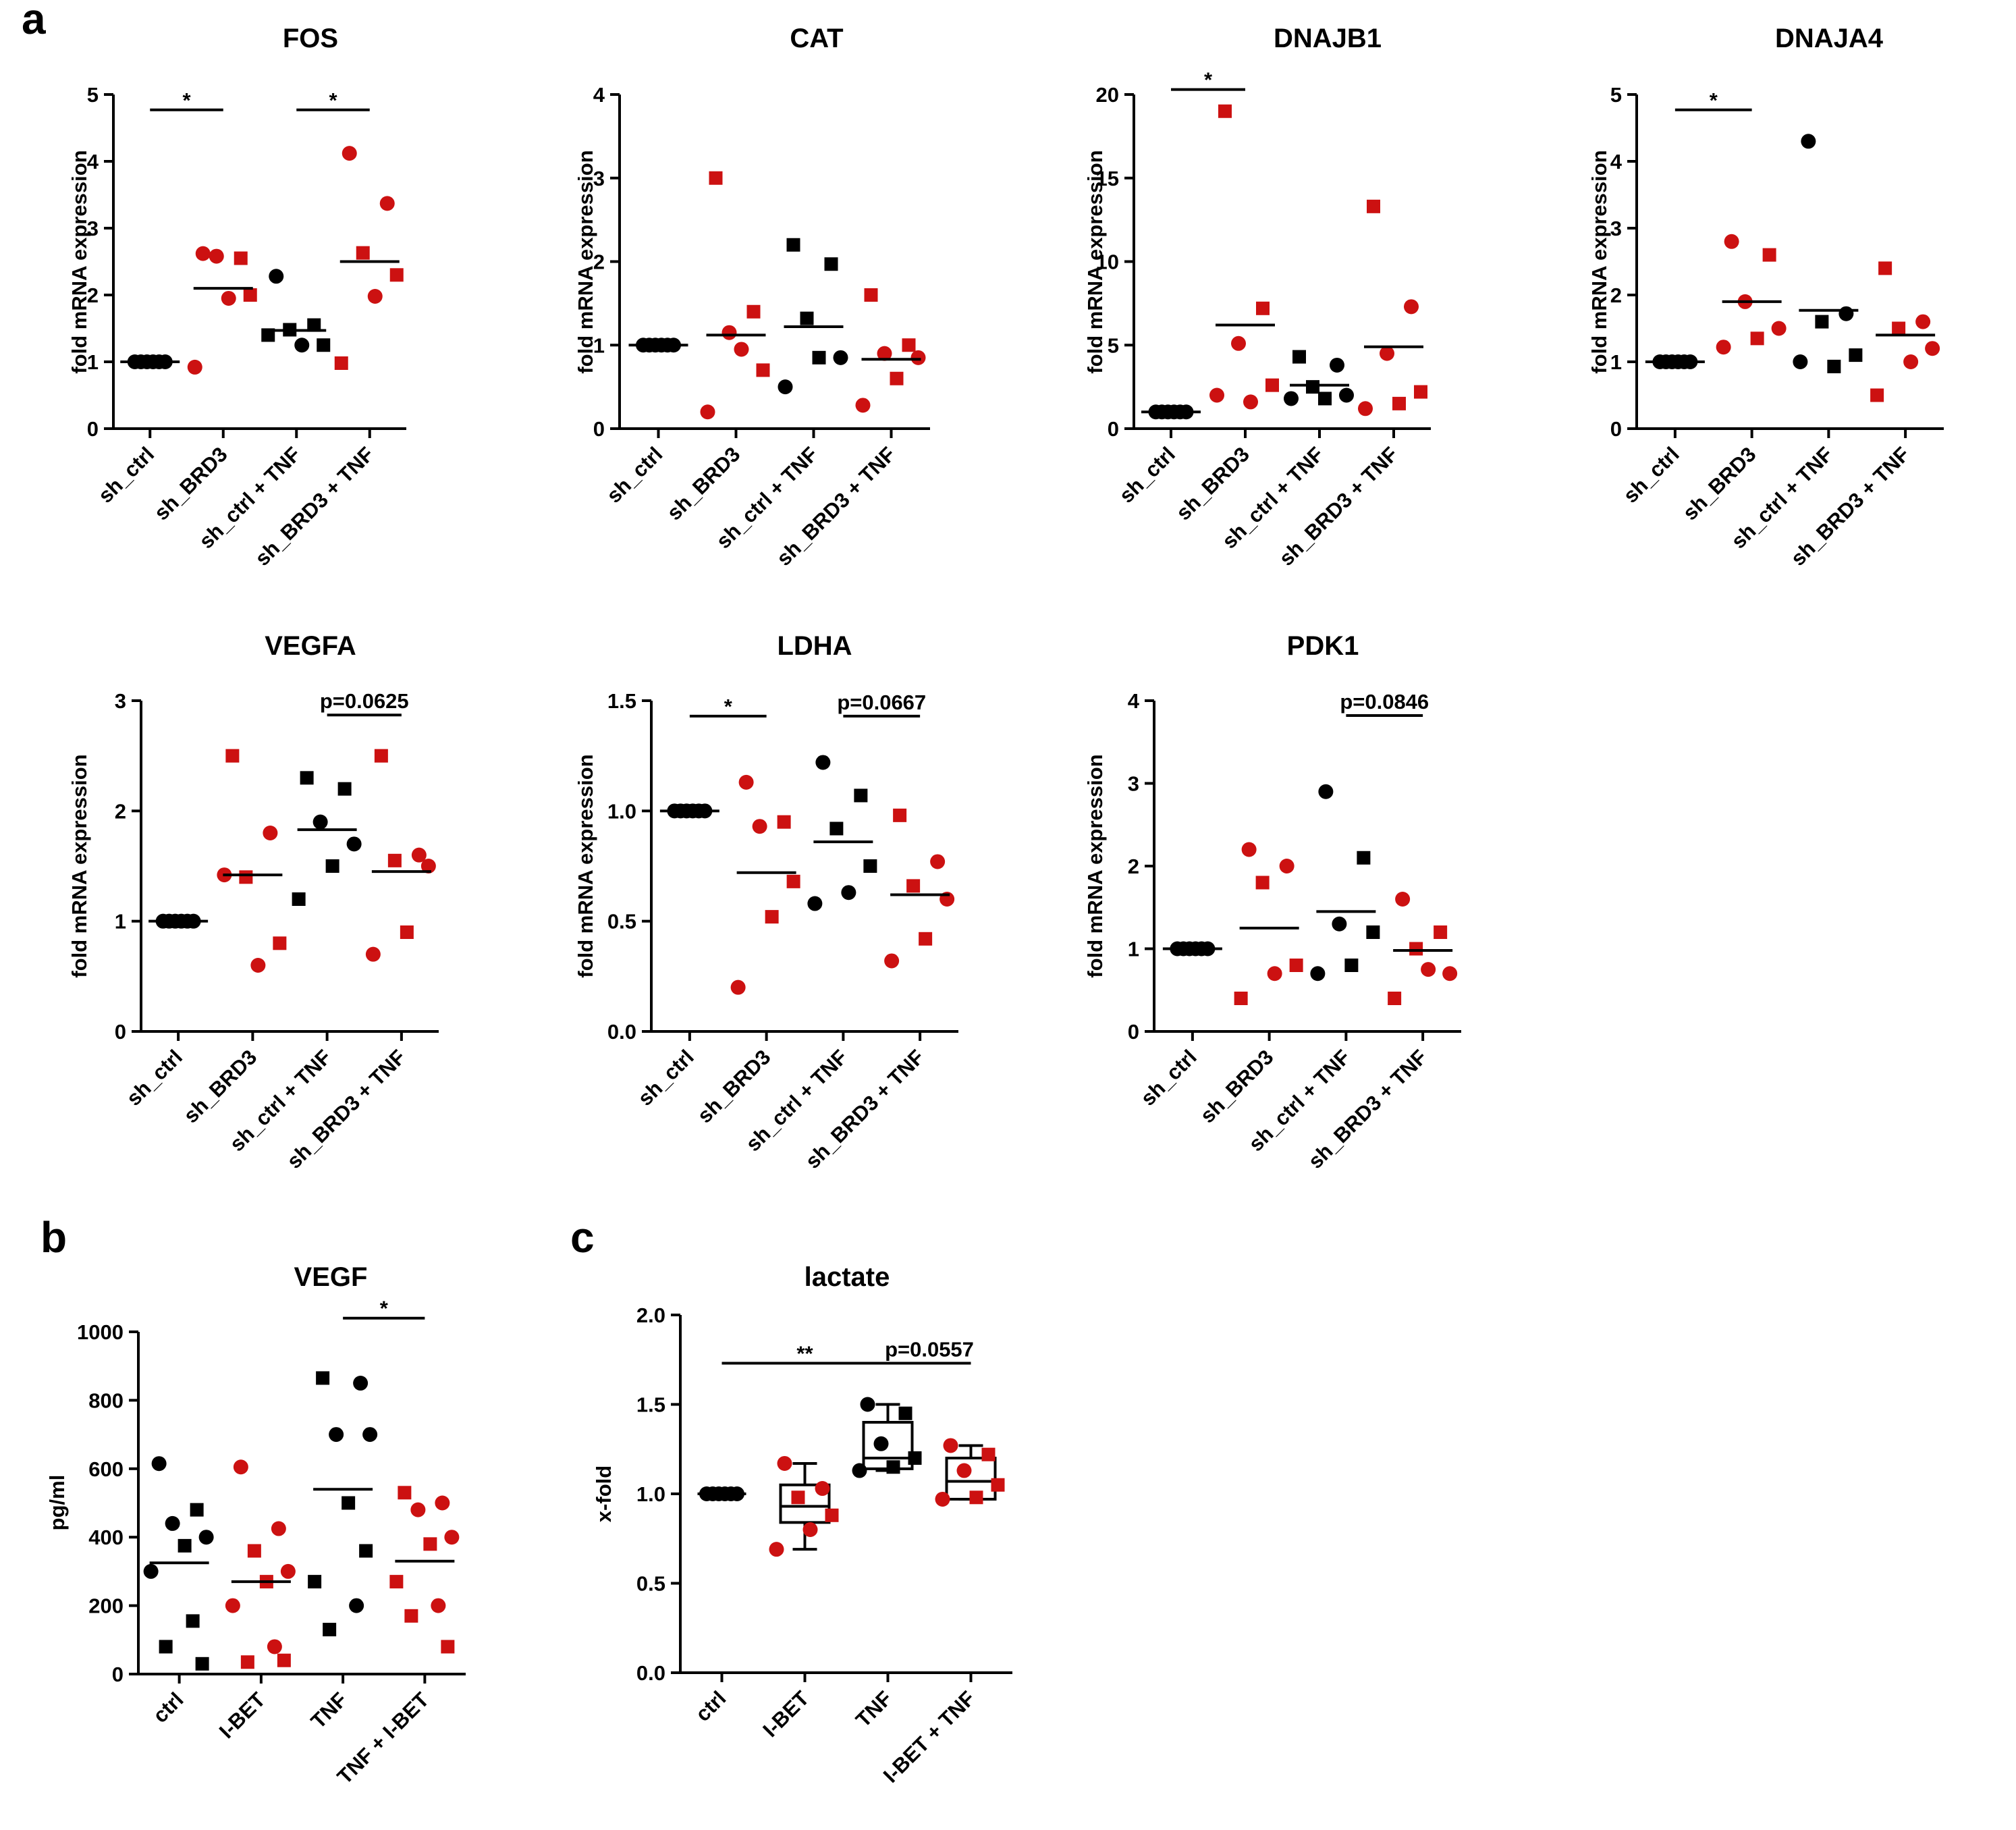 Image resolution: width=2016 pixels, height=1830 pixels. I want to click on chart-title: lactate, so click(847, 1277).